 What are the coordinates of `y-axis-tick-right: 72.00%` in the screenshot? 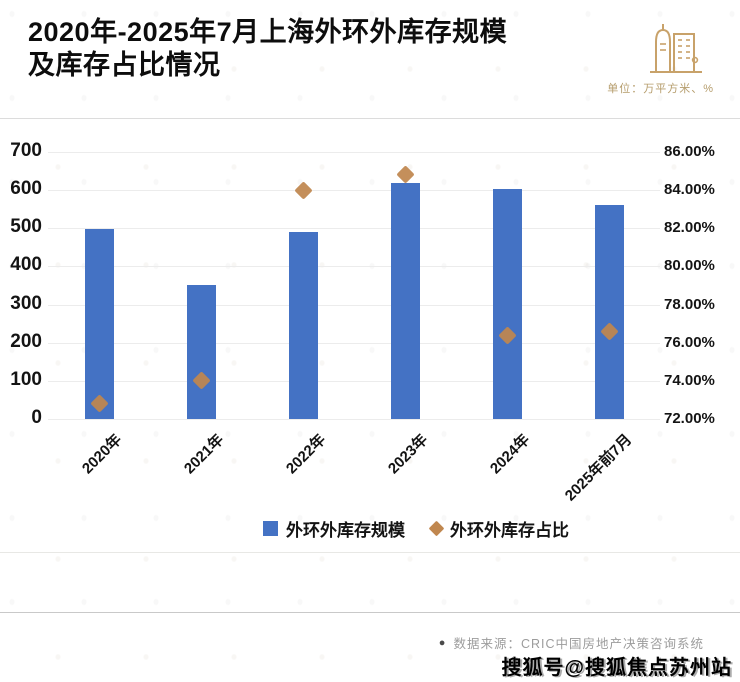 It's located at (689, 418).